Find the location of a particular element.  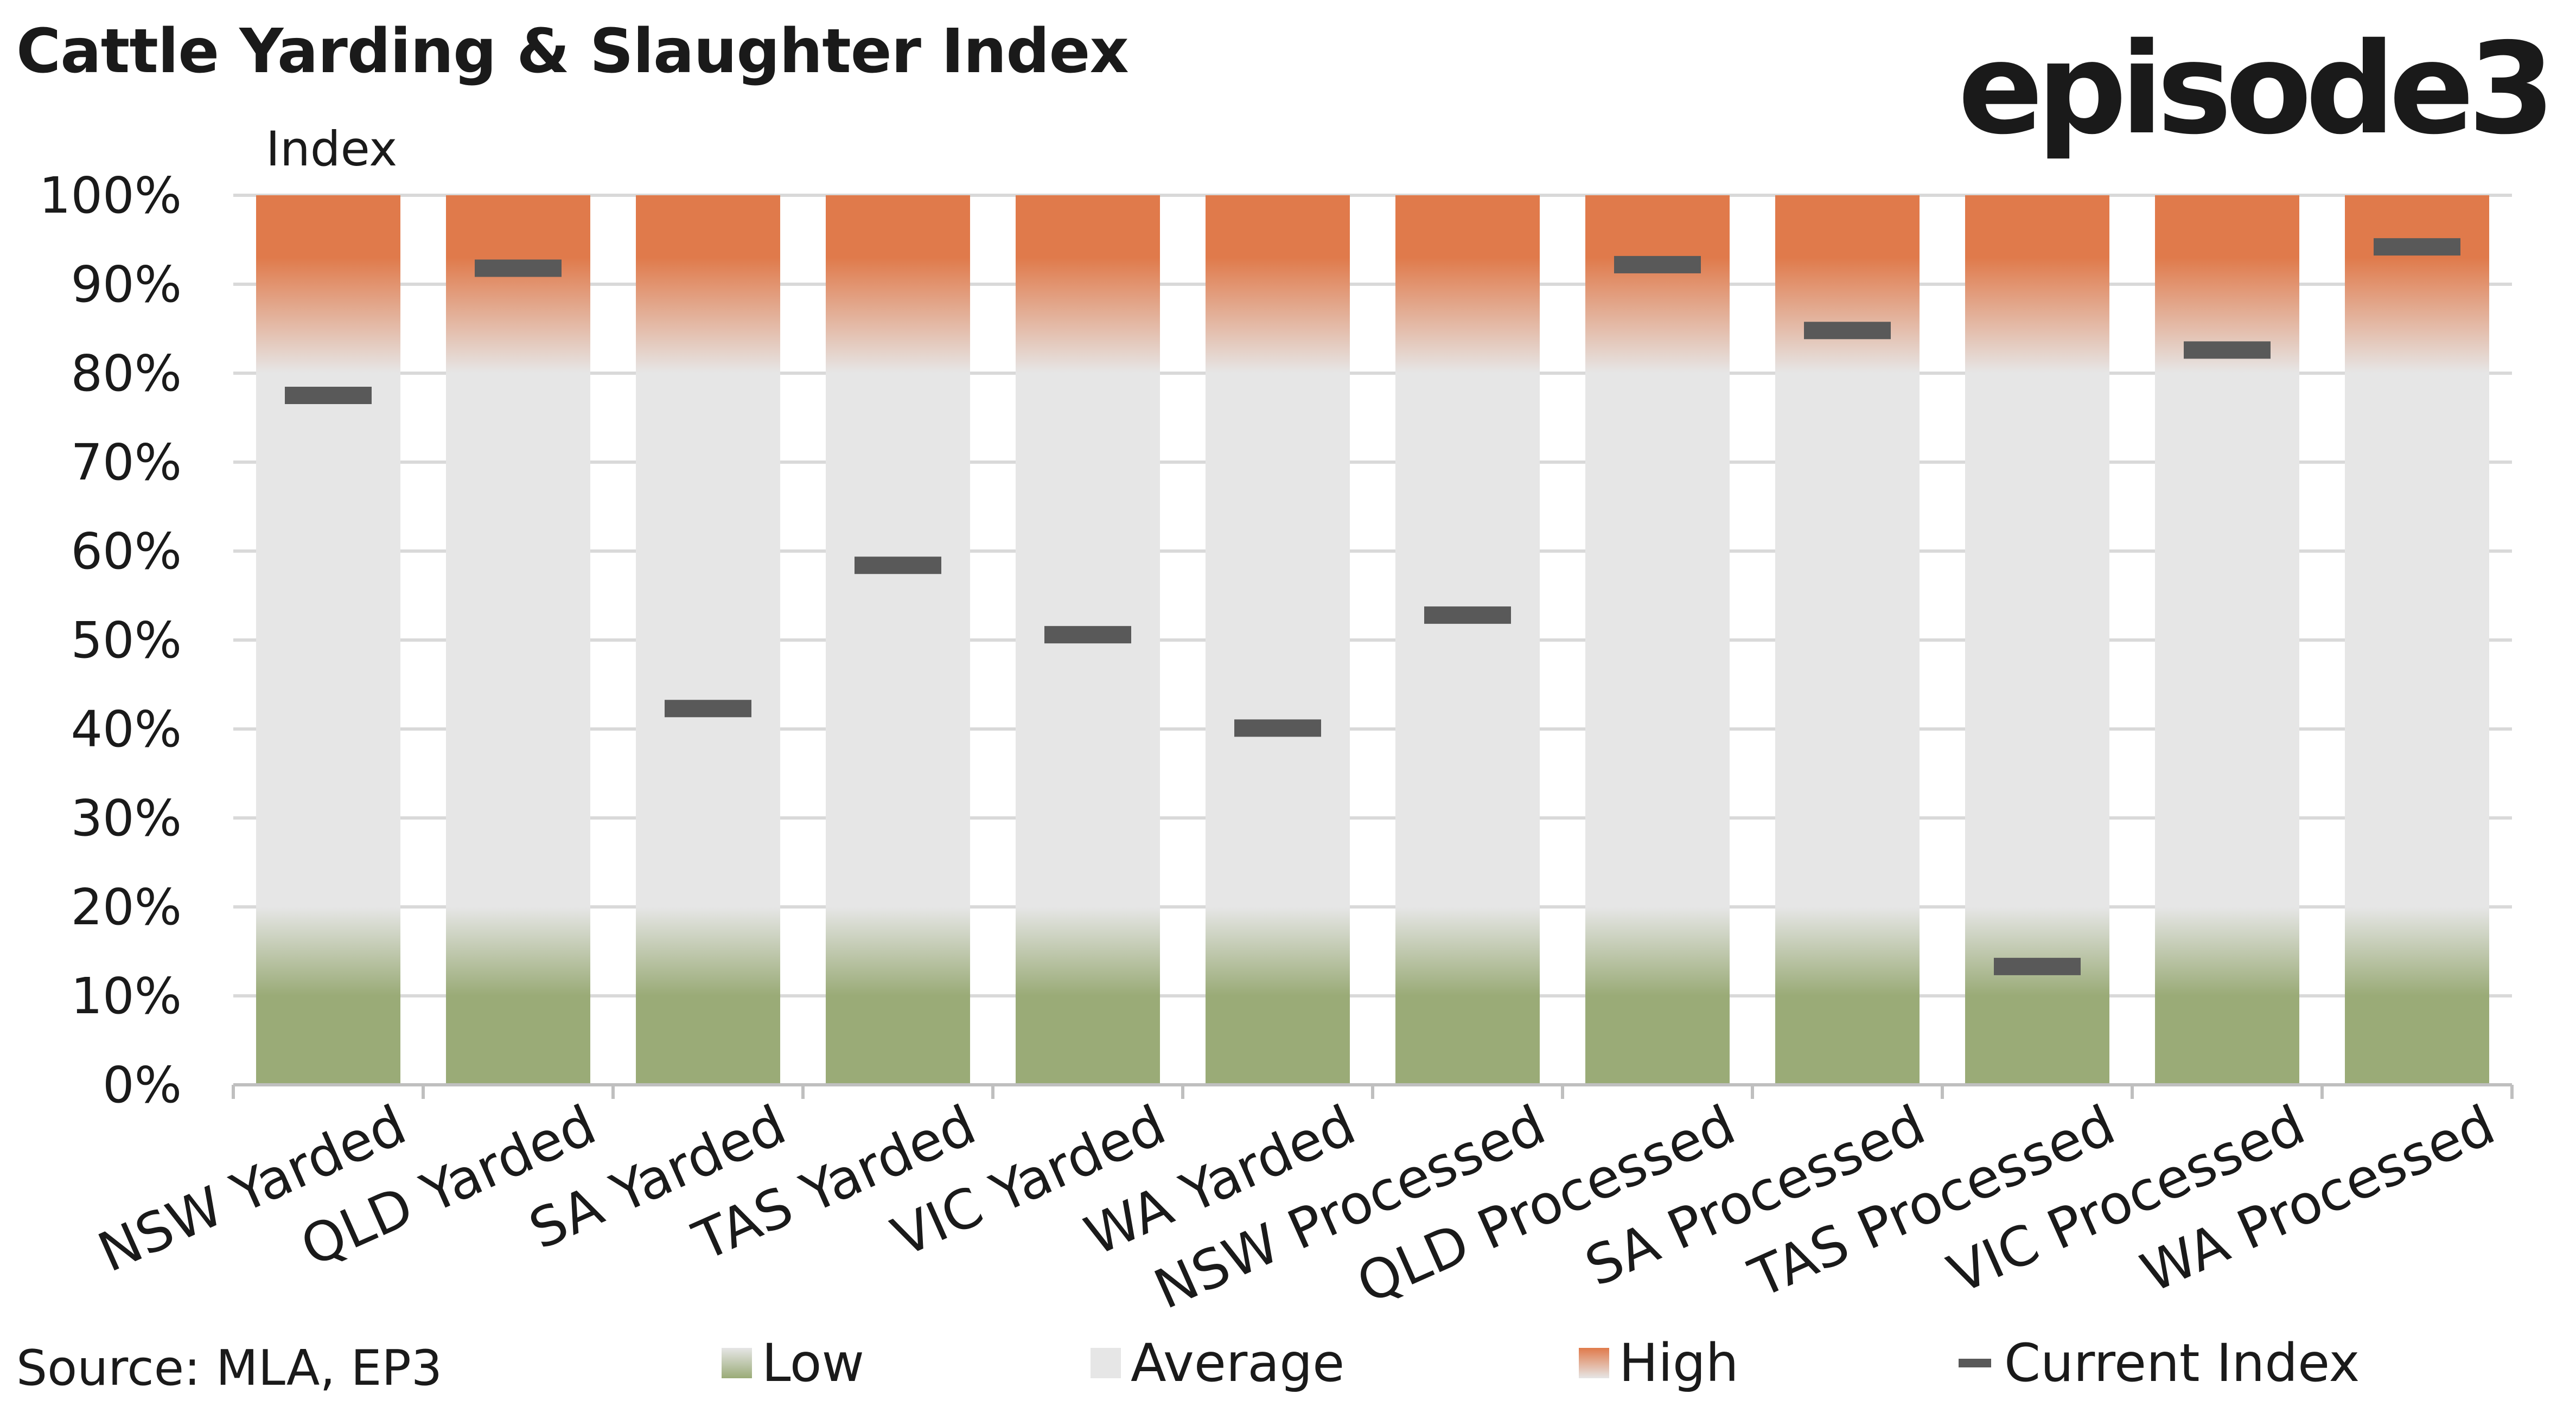

y-tick-label: 90% is located at coordinates (126, 284).